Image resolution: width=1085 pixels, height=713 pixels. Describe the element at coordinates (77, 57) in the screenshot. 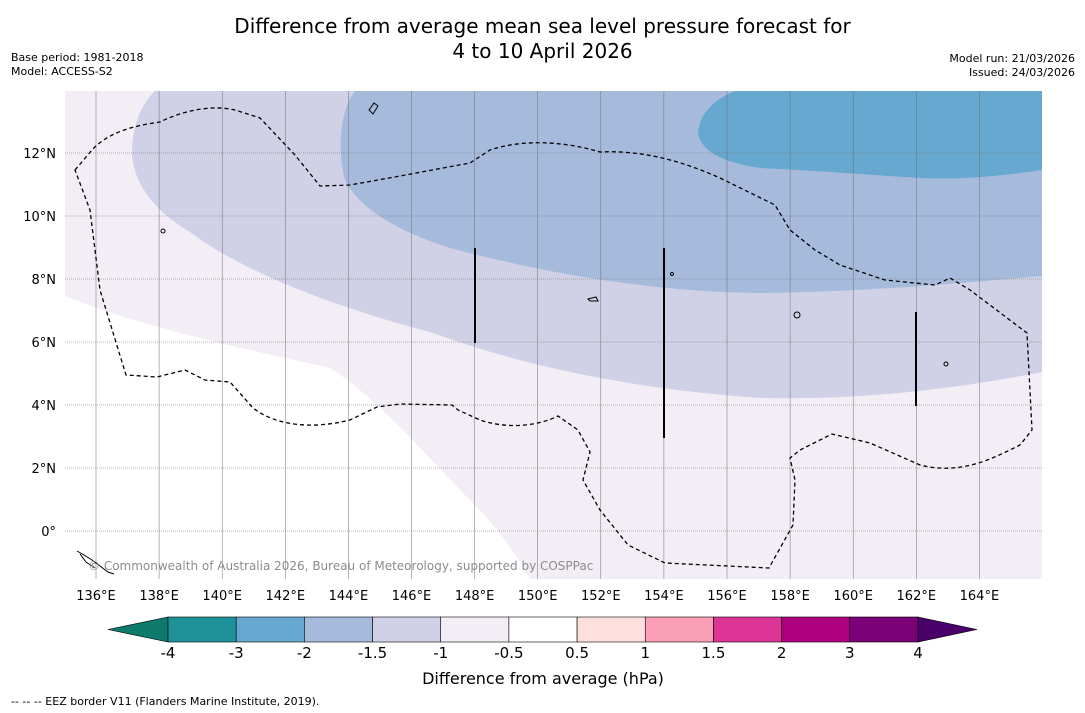

I see `base-period: Base period: 1981-2018` at that location.